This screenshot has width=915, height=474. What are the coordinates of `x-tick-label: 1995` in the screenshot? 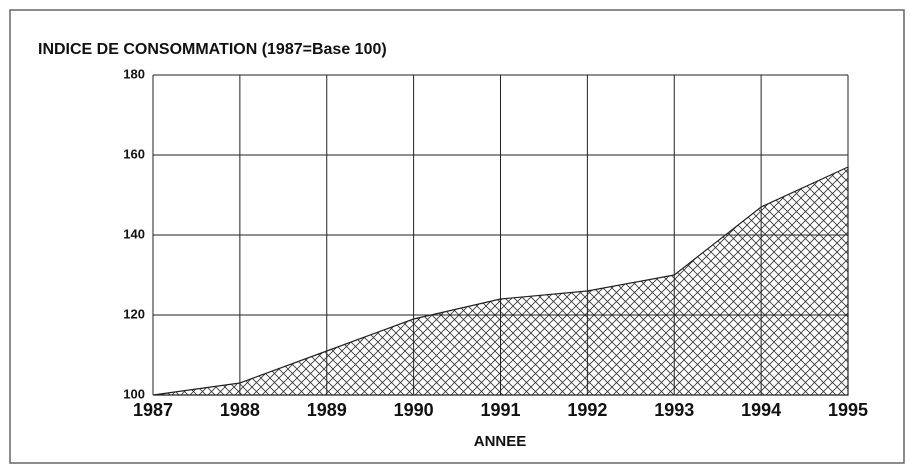 It's located at (848, 410).